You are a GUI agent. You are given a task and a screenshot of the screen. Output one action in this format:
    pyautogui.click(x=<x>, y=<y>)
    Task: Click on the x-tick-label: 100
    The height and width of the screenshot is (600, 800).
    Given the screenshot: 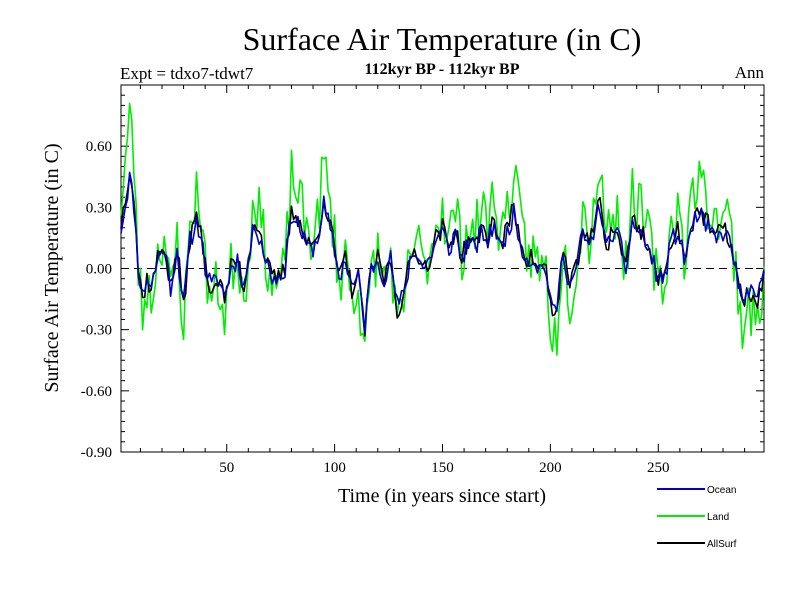 What is the action you would take?
    pyautogui.click(x=334, y=468)
    